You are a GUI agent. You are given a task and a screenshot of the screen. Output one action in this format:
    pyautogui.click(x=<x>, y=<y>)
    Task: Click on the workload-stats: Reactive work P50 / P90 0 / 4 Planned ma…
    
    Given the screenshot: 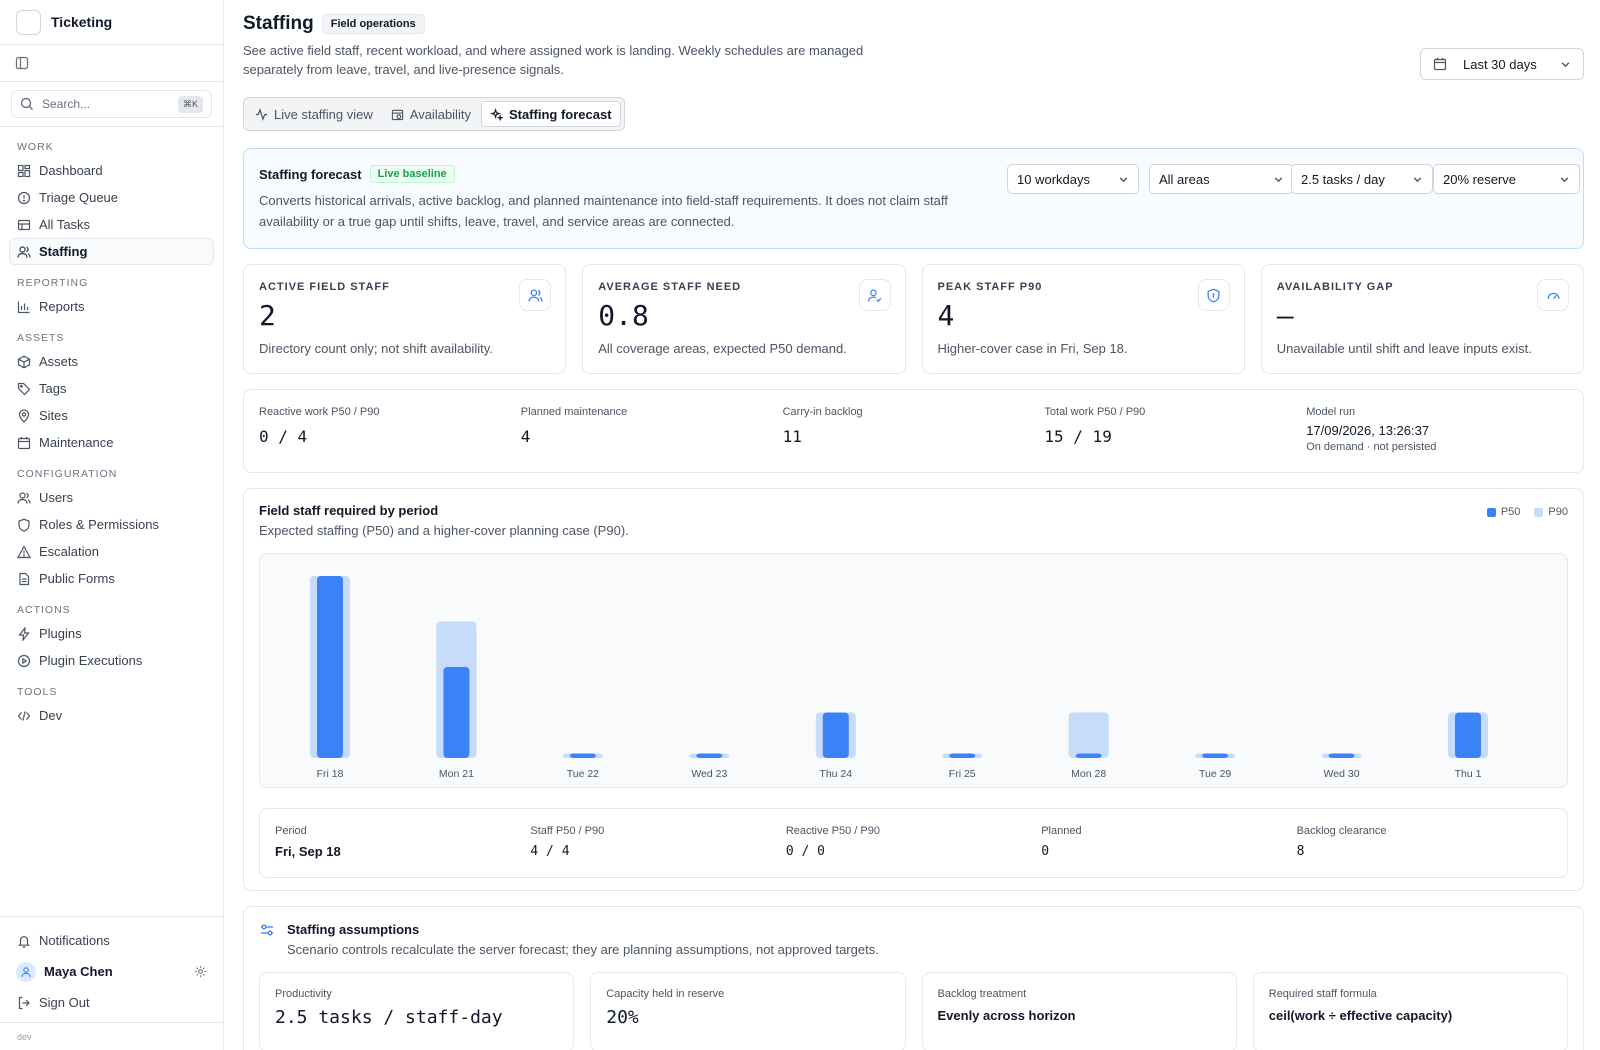 What is the action you would take?
    pyautogui.click(x=913, y=431)
    